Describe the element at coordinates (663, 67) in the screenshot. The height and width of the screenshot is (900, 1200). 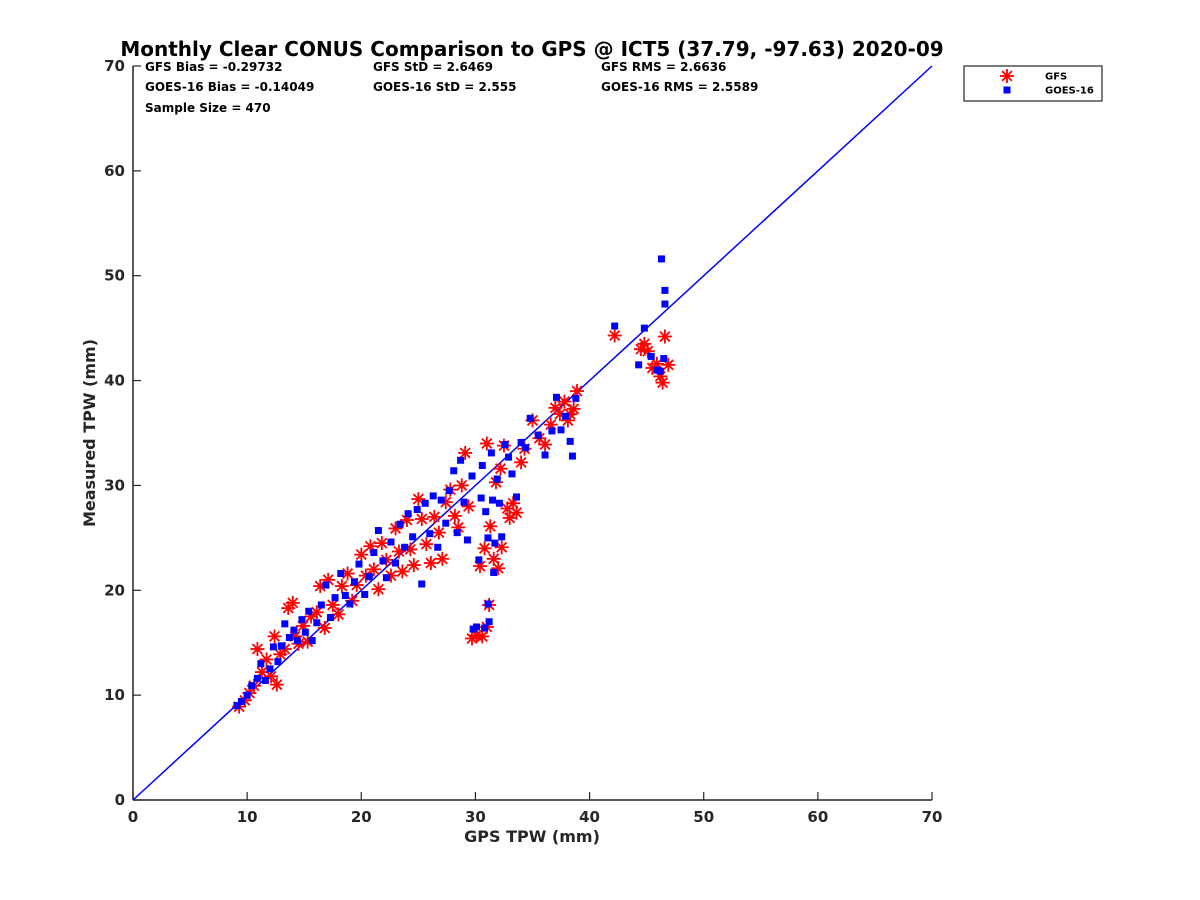
I see `stat-label: GFS RMS = 2.6636` at that location.